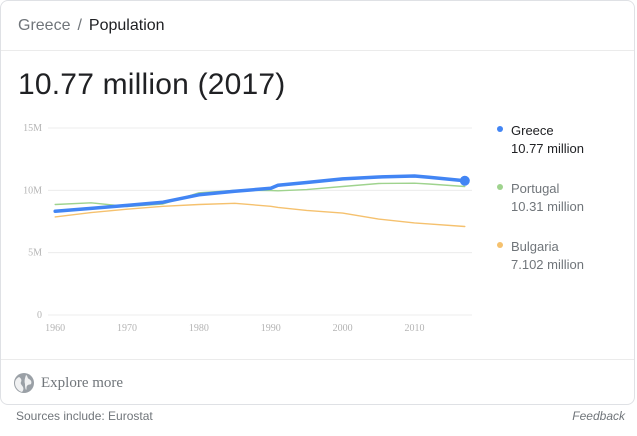  Describe the element at coordinates (39, 315) in the screenshot. I see `y-tick-label: 0` at that location.